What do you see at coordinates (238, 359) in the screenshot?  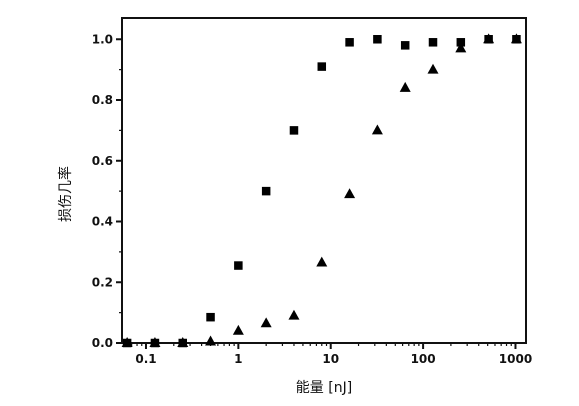 I see `x-tick-label: 1` at bounding box center [238, 359].